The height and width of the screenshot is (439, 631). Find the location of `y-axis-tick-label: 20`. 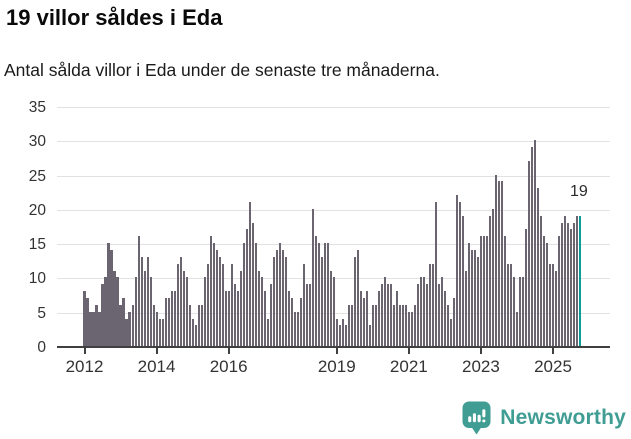

y-axis-tick-label: 20 is located at coordinates (37, 210).